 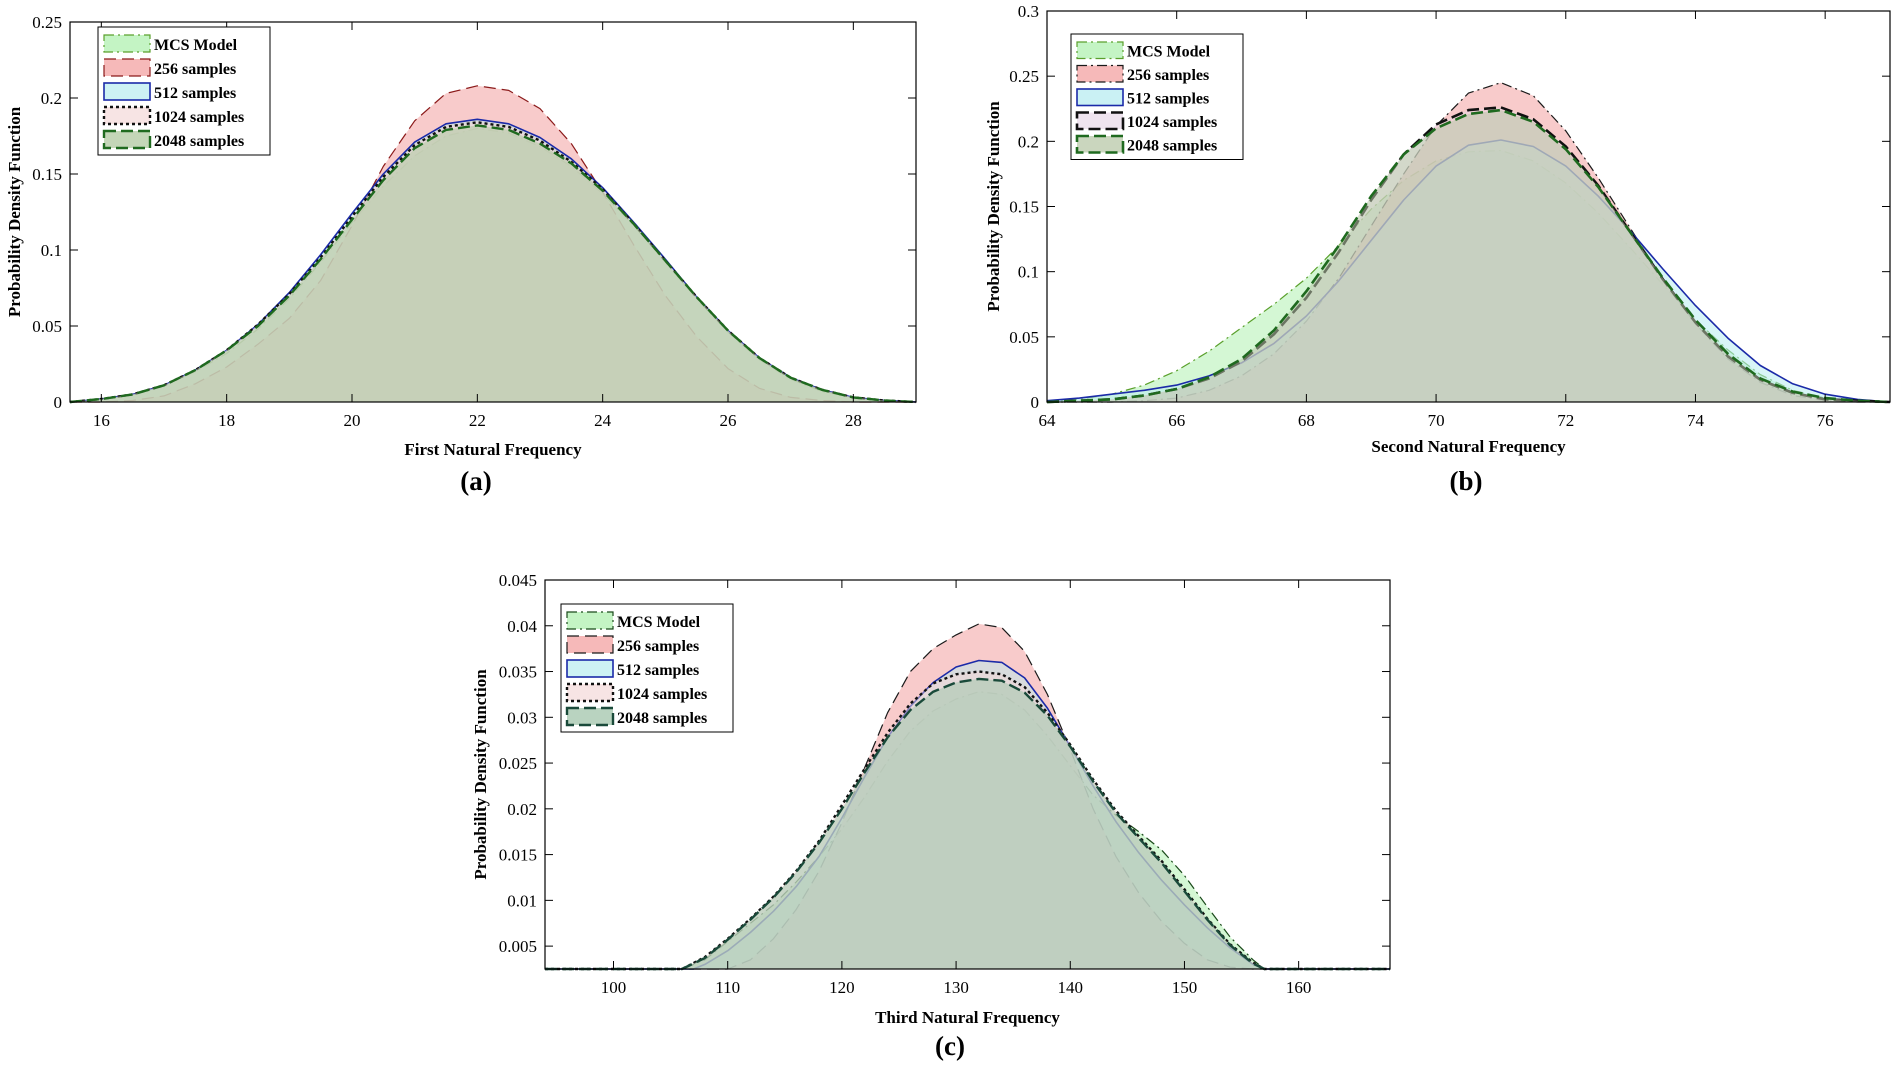 I want to click on panel-caption: (c), so click(x=950, y=1046).